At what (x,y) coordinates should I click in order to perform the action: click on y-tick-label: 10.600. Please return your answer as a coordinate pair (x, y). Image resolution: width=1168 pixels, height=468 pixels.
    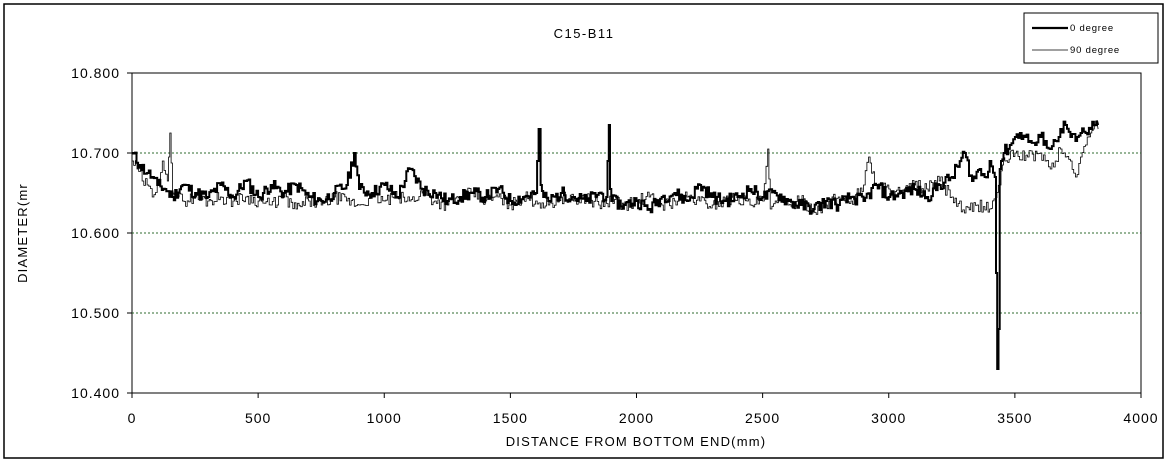
    Looking at the image, I should click on (95, 233).